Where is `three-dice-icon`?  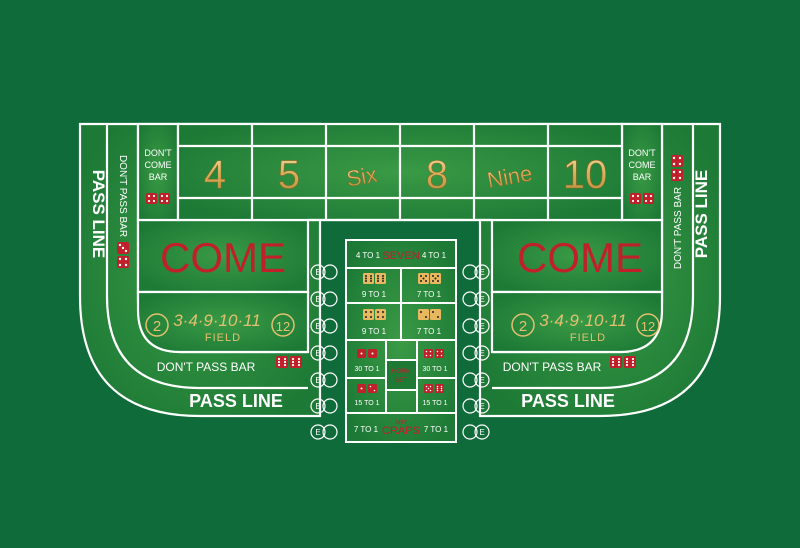 three-dice-icon is located at coordinates (367, 388).